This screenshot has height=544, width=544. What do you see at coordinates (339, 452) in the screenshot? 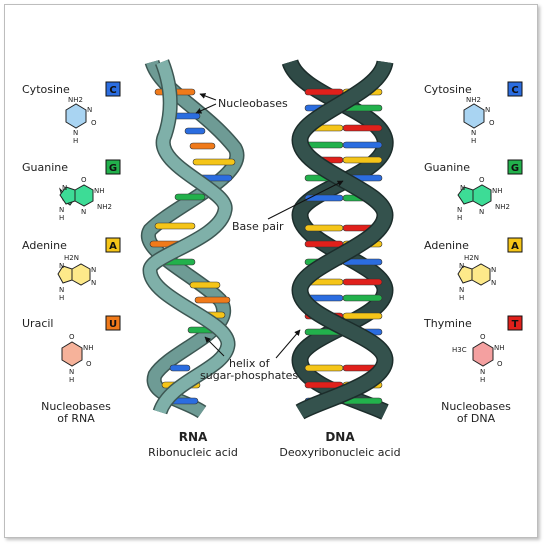
I see `dna-subtitle: Deoxyribonucleic acid` at bounding box center [339, 452].